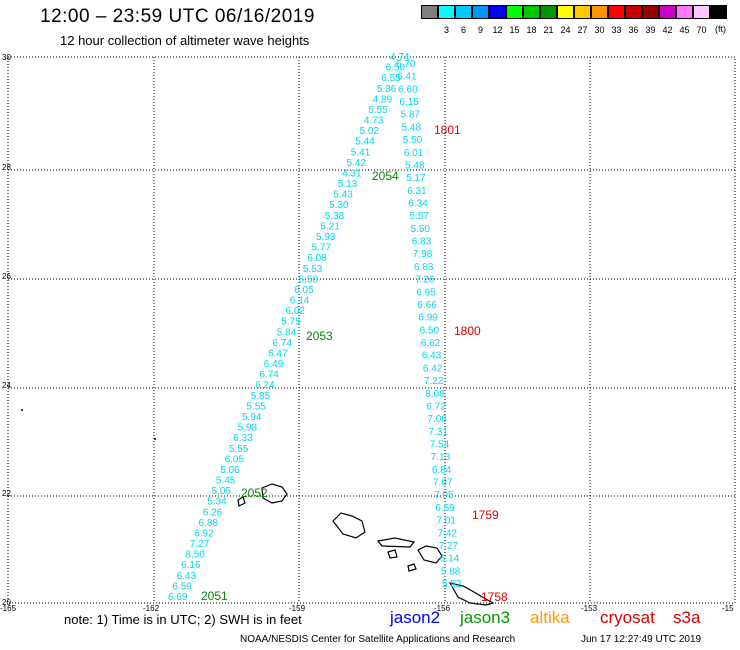 This screenshot has height=650, width=740. I want to click on wave-height-value: 6.70, so click(406, 64).